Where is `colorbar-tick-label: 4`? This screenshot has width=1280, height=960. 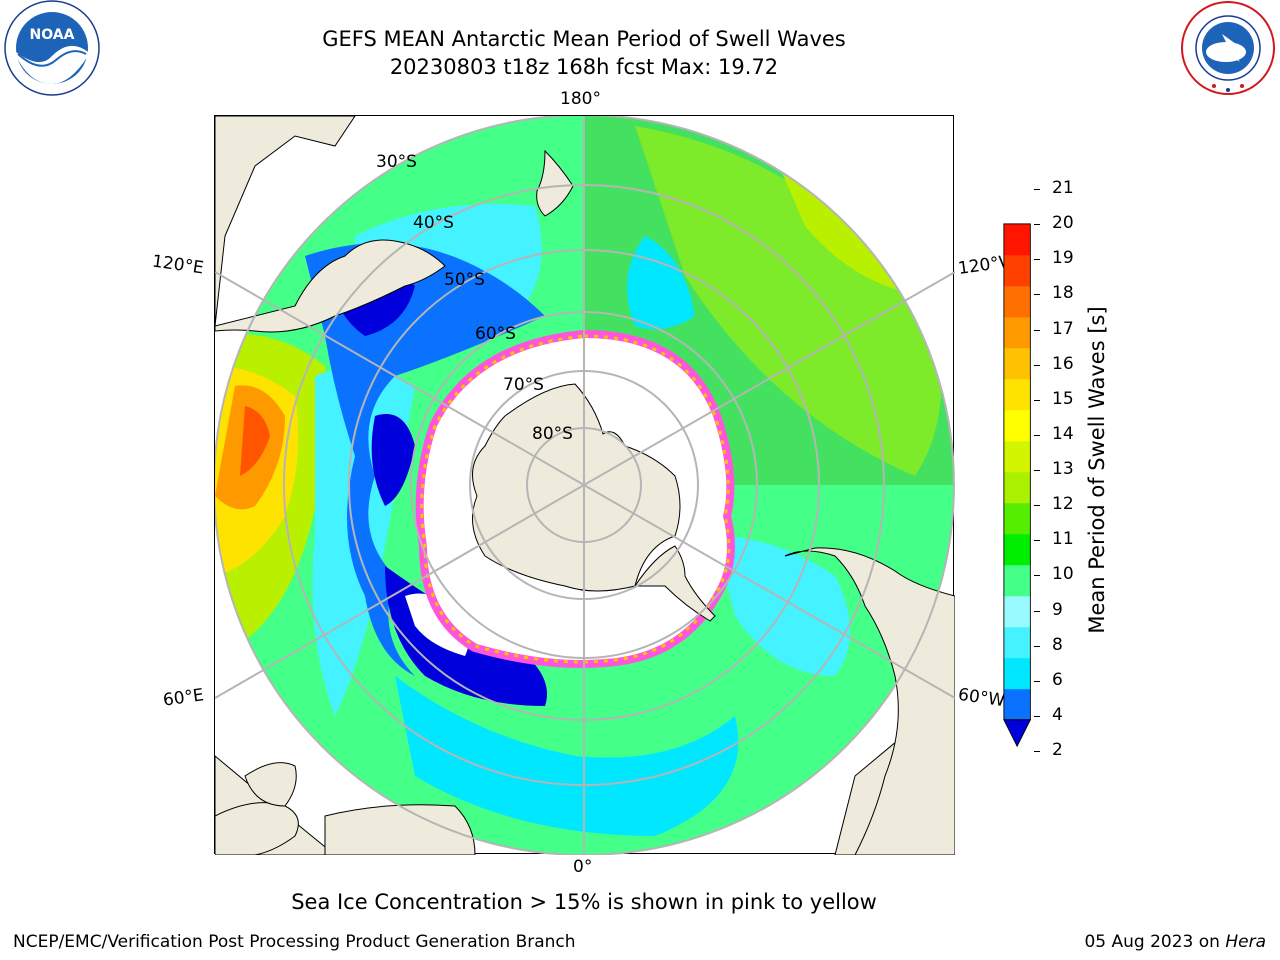 colorbar-tick-label: 4 is located at coordinates (1057, 714).